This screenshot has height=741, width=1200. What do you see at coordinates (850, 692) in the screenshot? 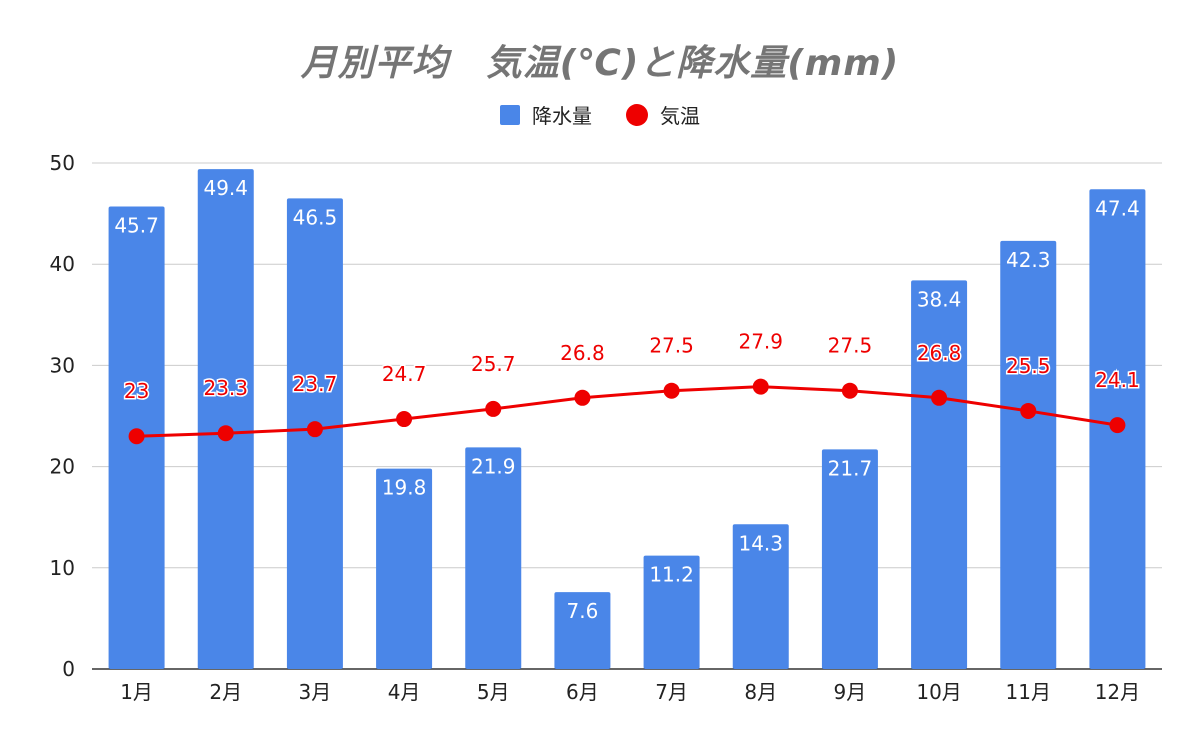
I see `x-tick-label: 9月` at bounding box center [850, 692].